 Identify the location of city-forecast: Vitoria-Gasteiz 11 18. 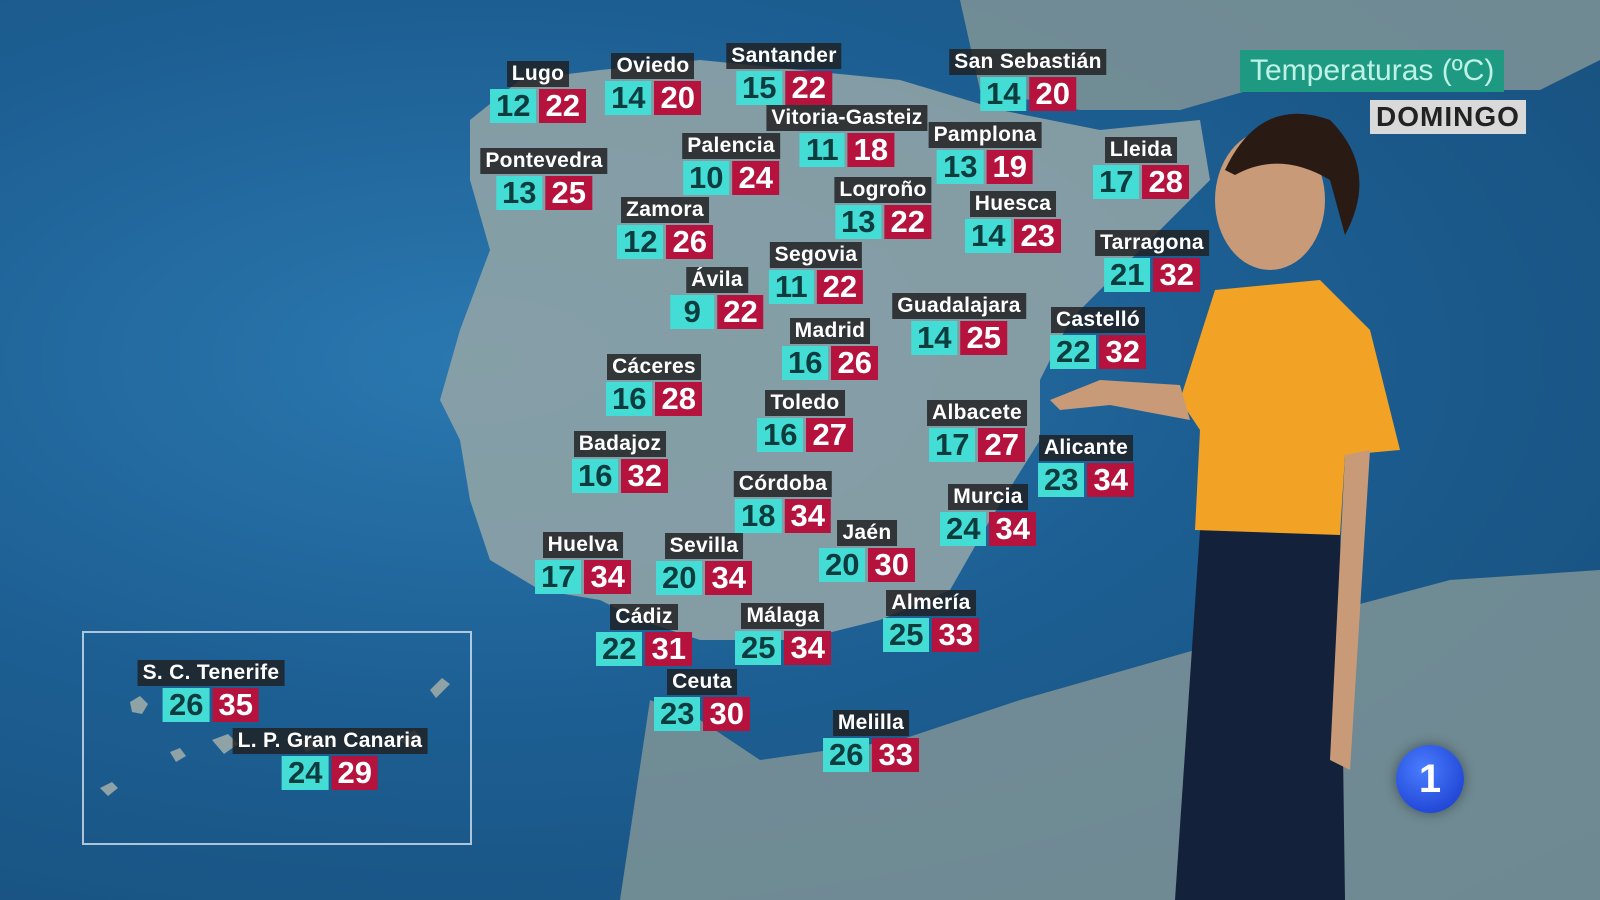
(847, 136).